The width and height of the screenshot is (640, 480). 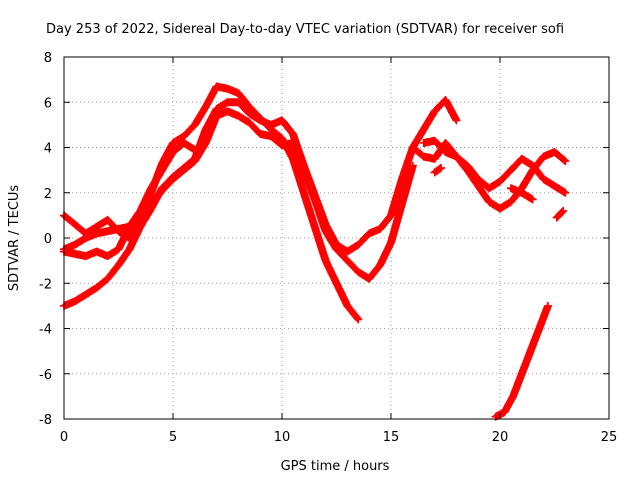 What do you see at coordinates (45, 284) in the screenshot?
I see `y-tick-label: -2` at bounding box center [45, 284].